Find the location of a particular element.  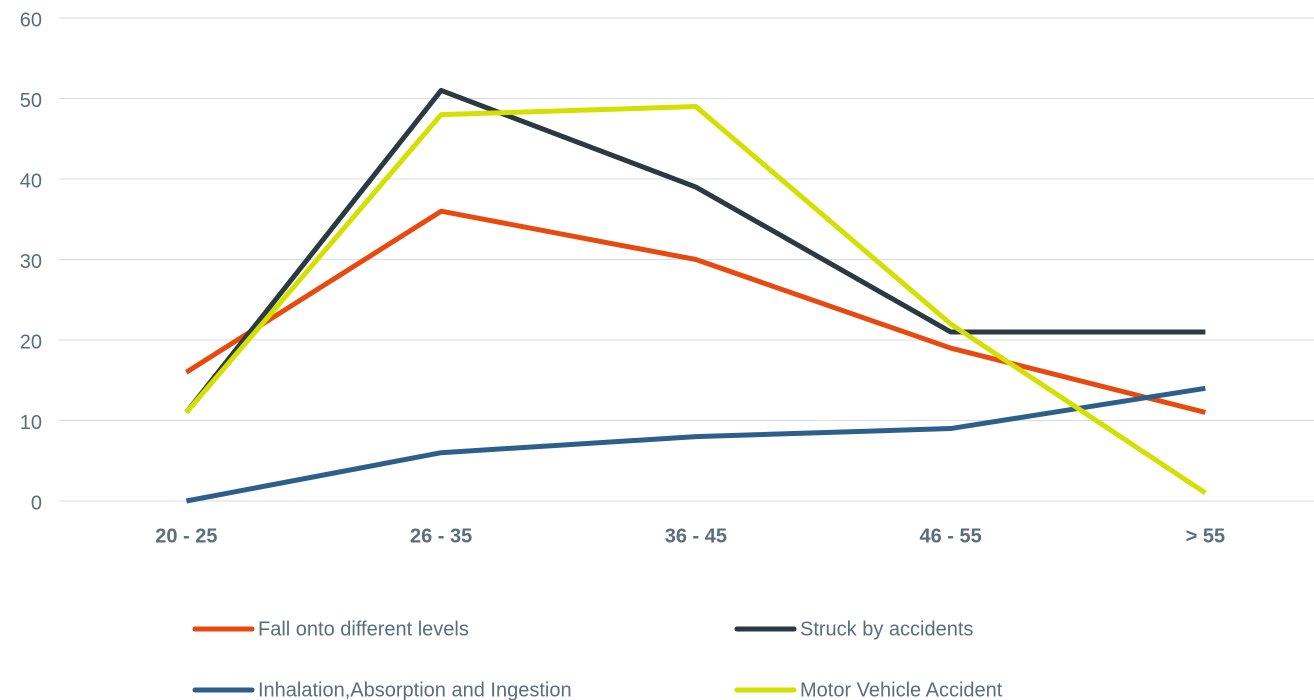

y-tick-label: 40 is located at coordinates (31, 181).